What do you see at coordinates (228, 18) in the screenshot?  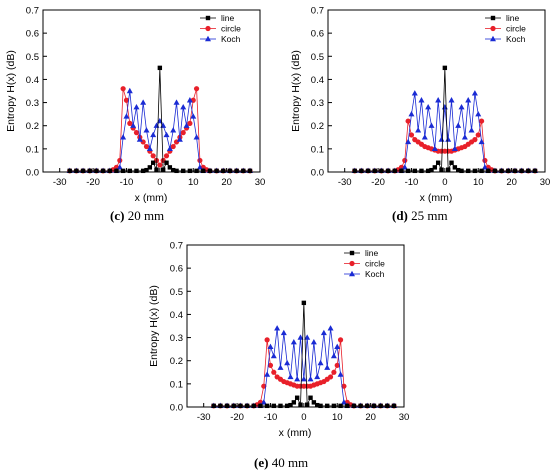 I see `legend-label: line` at bounding box center [228, 18].